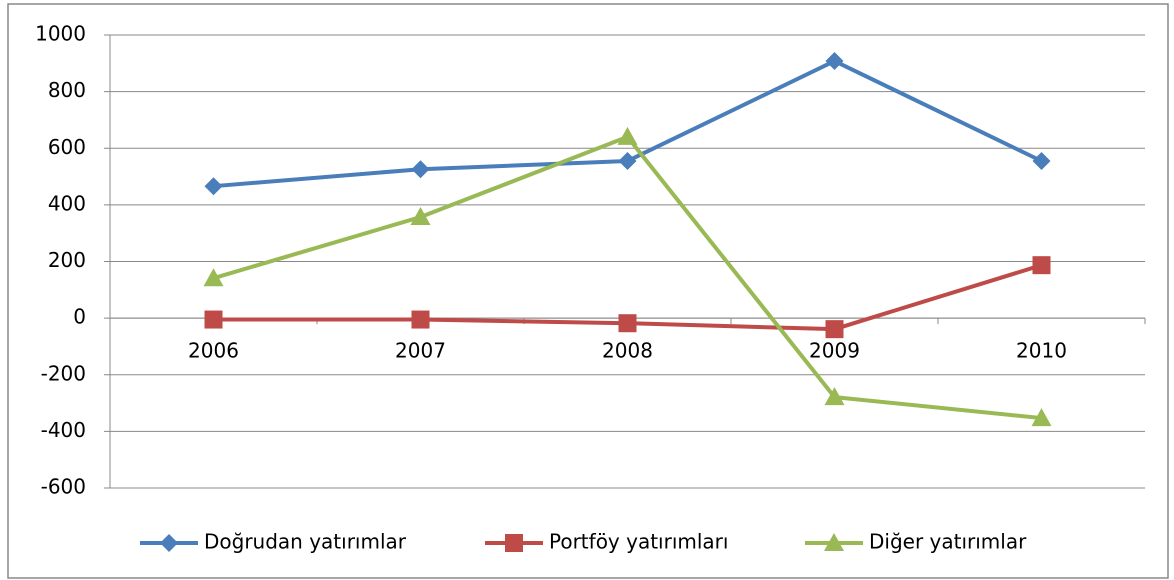 The width and height of the screenshot is (1174, 580). What do you see at coordinates (948, 542) in the screenshot?
I see `legend-label: Diğer yatırımlar` at bounding box center [948, 542].